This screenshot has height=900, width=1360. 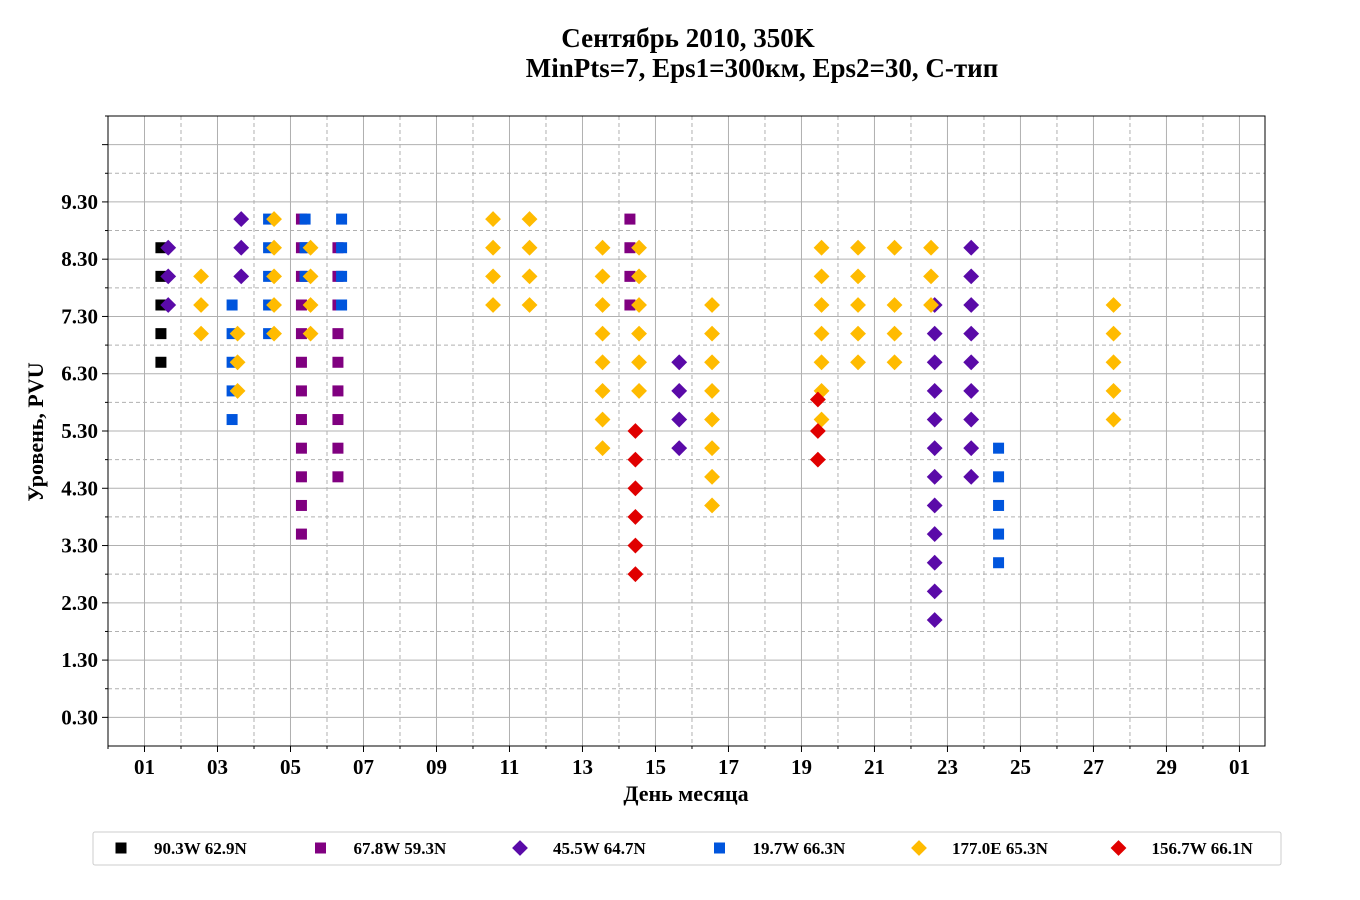 What do you see at coordinates (79, 374) in the screenshot?
I see `y-tick-label: 6.30` at bounding box center [79, 374].